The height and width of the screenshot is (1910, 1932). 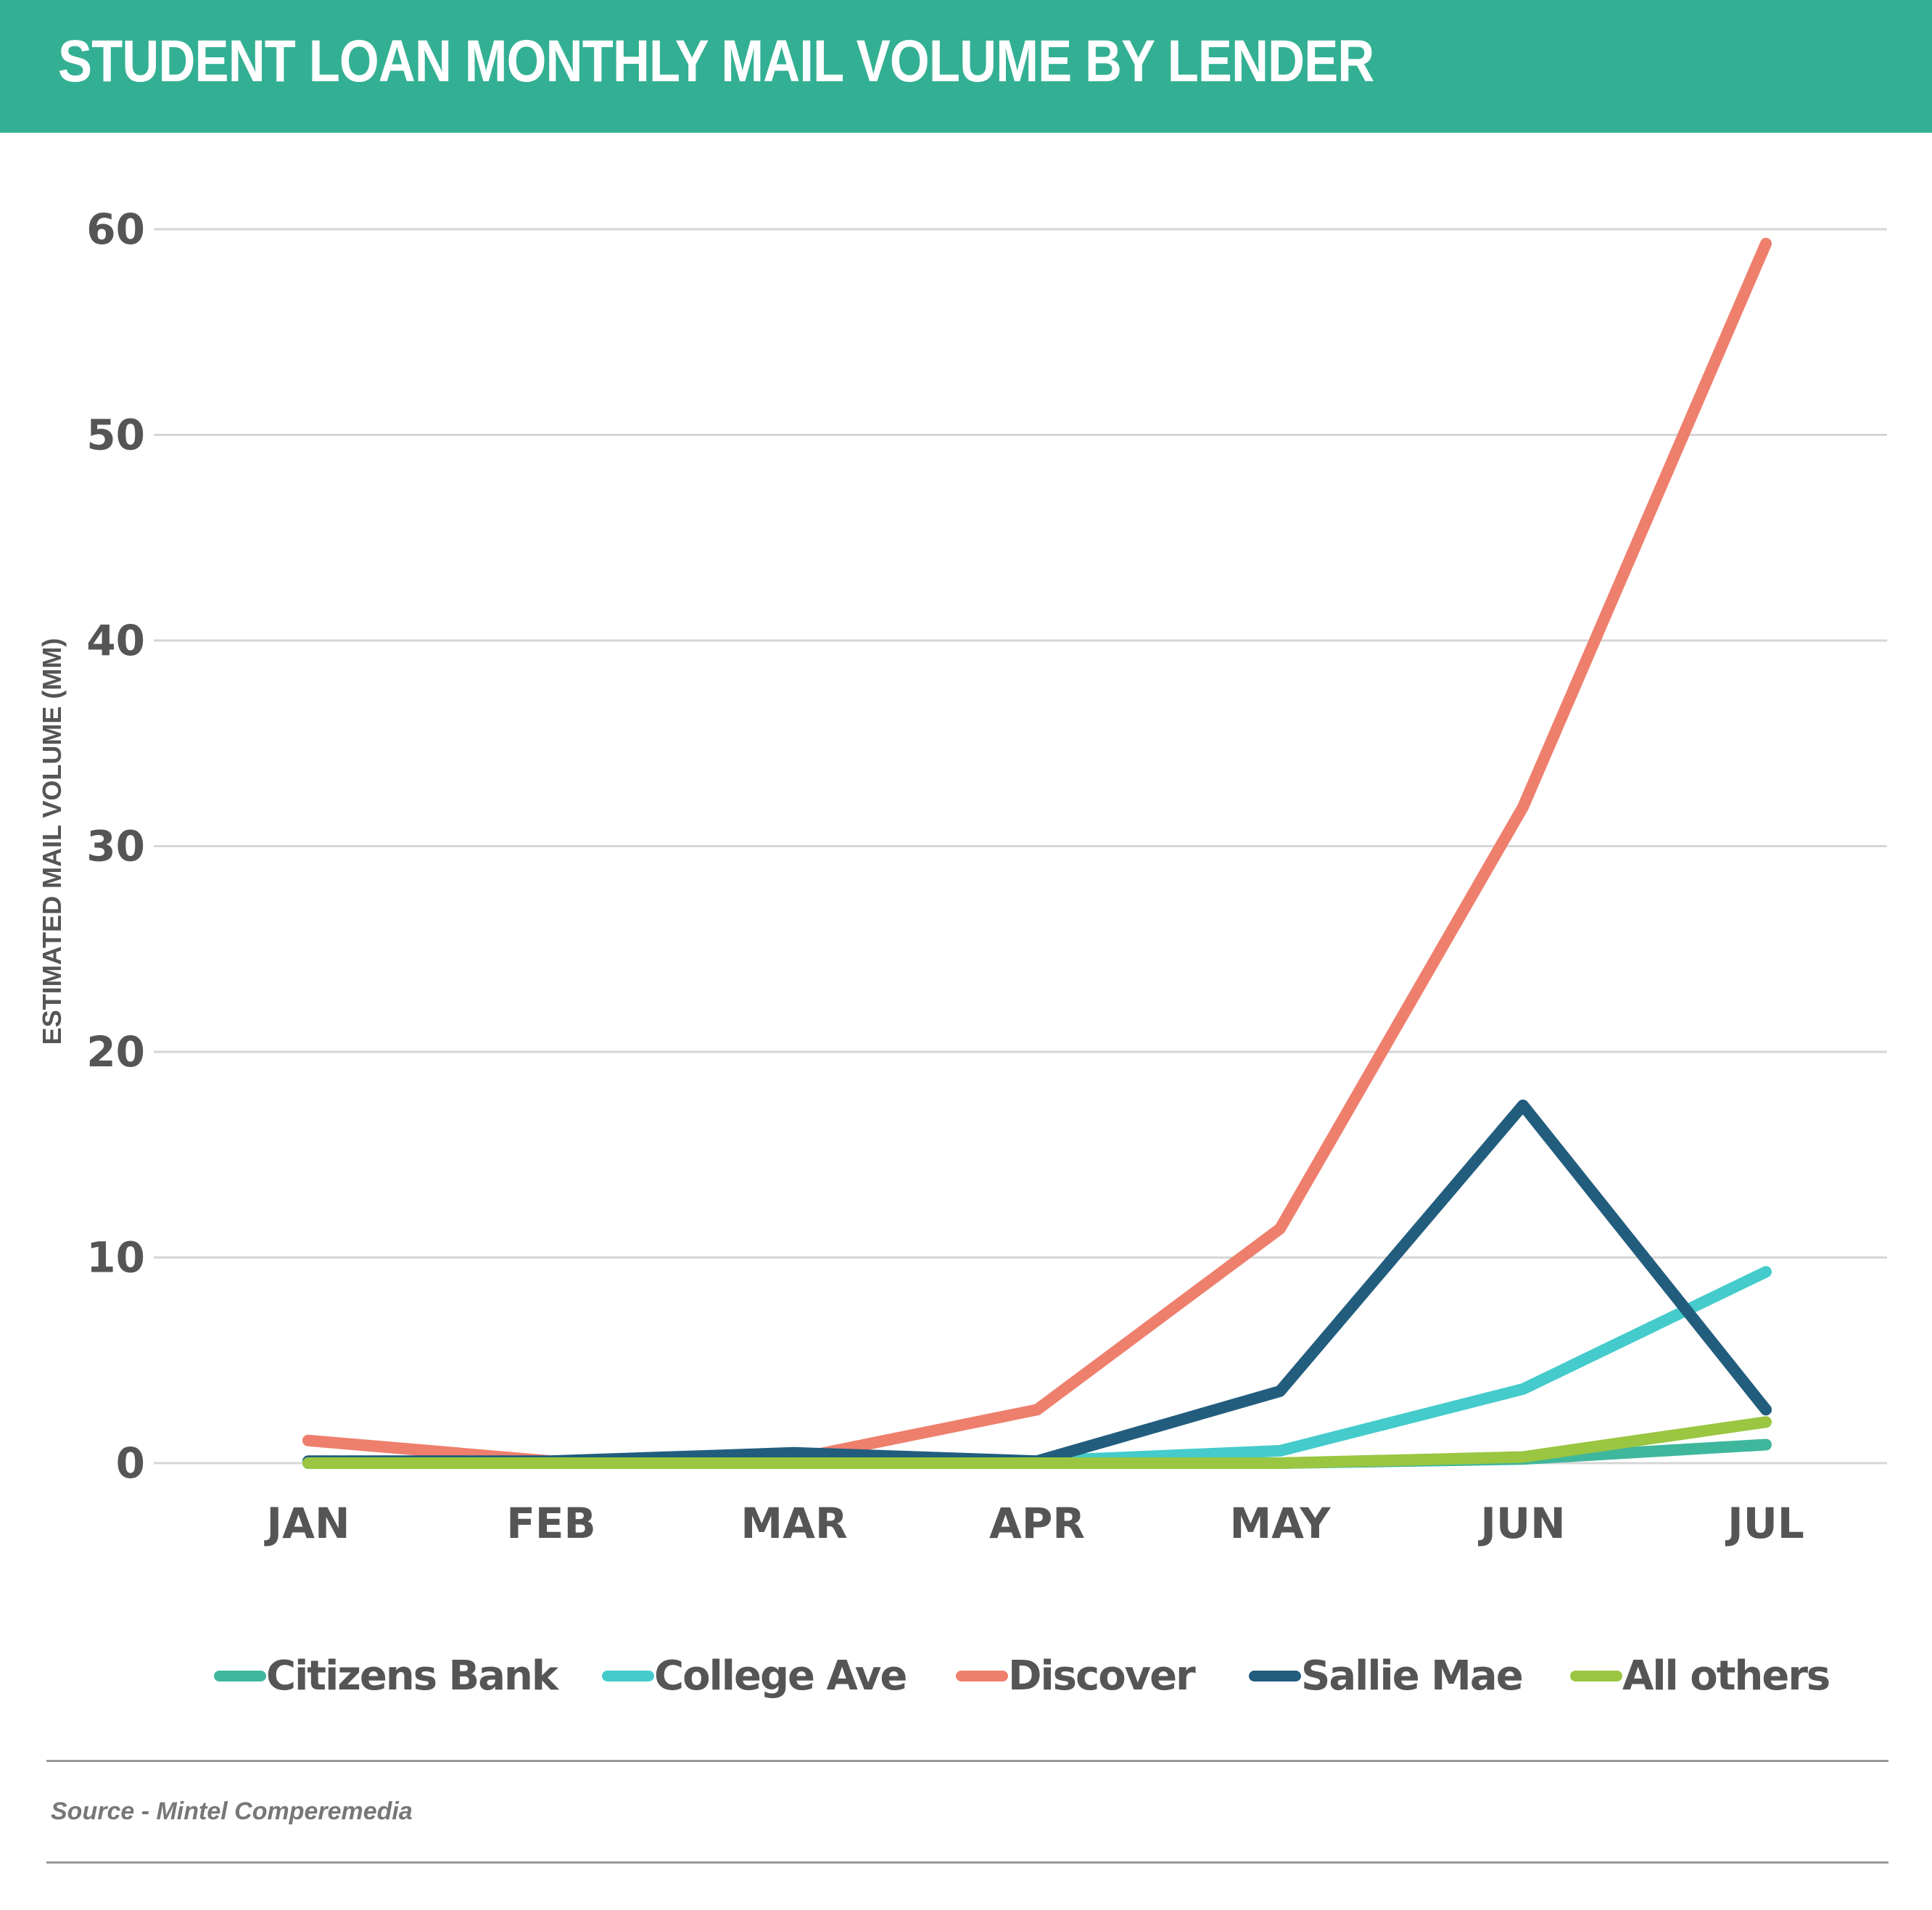 I want to click on y-tick-label: 0, so click(x=130, y=1463).